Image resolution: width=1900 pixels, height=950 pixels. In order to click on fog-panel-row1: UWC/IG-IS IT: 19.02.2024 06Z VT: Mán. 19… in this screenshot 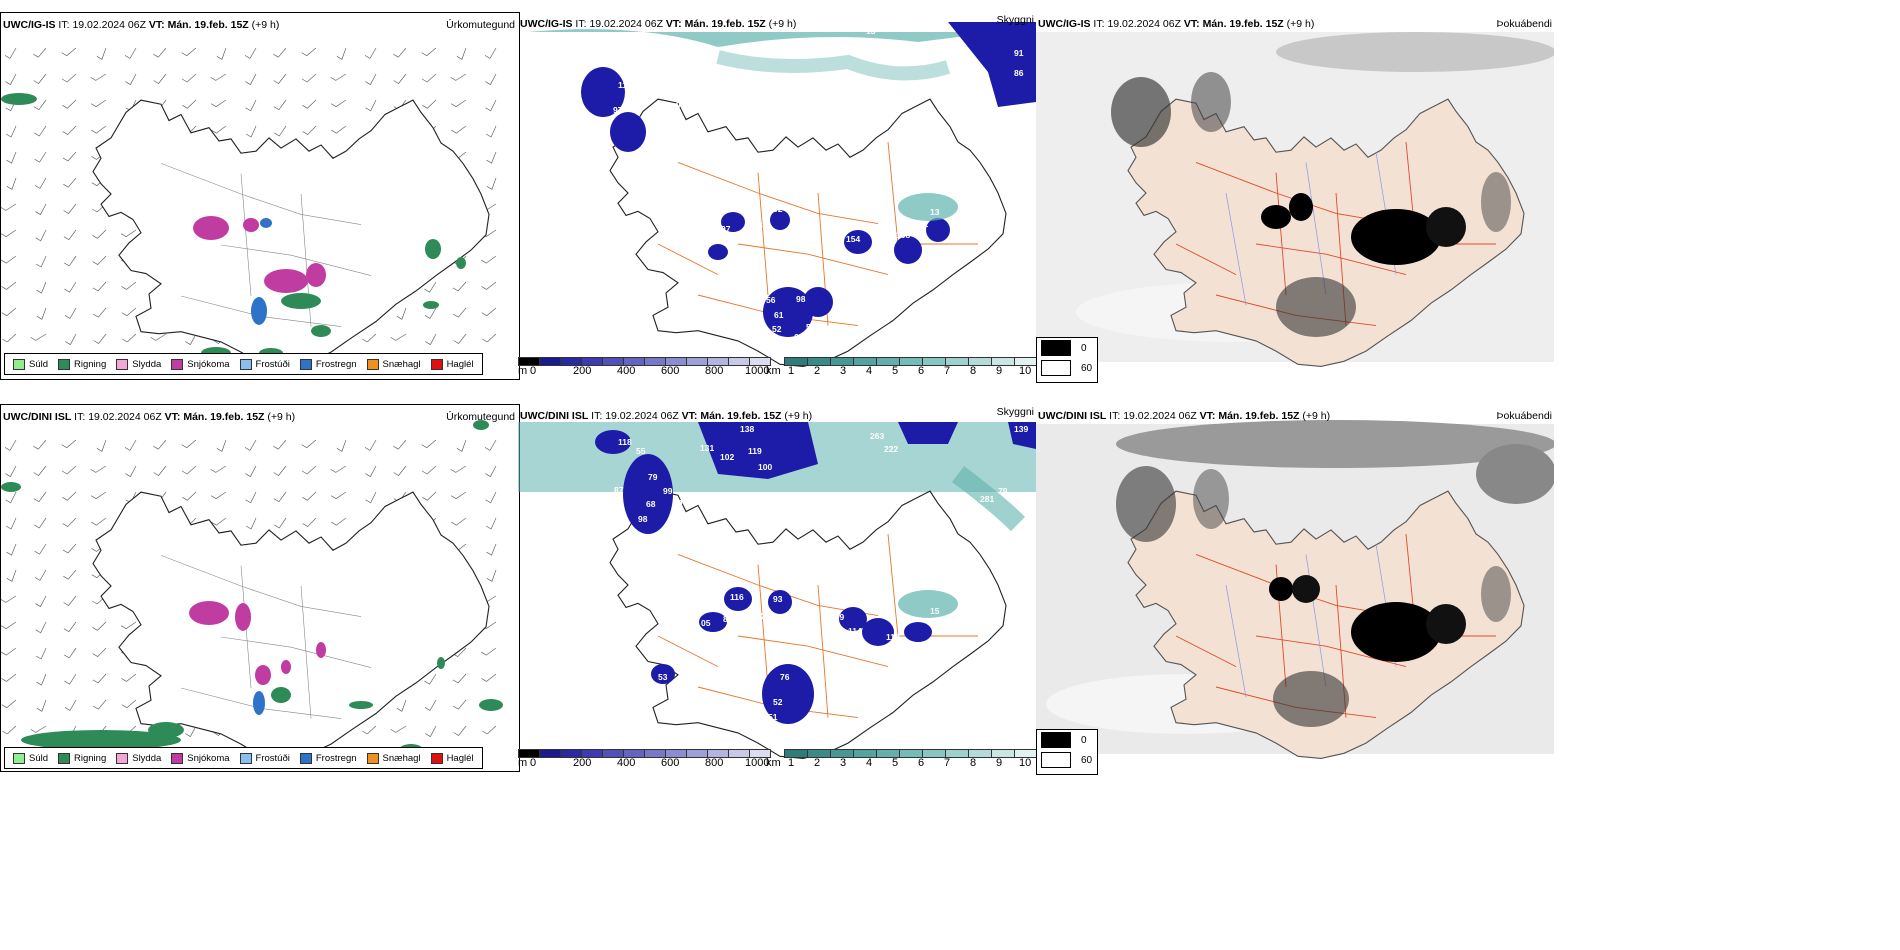, I will do `click(1295, 195)`.